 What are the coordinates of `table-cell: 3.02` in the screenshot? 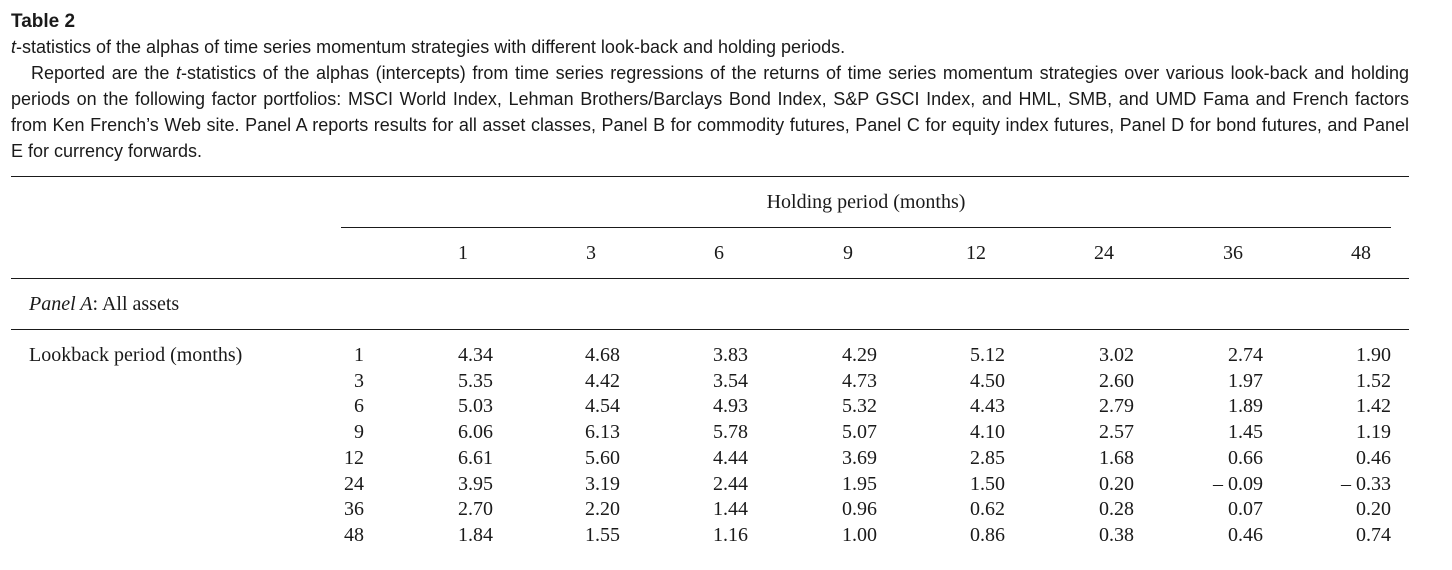 It's located at (1116, 355).